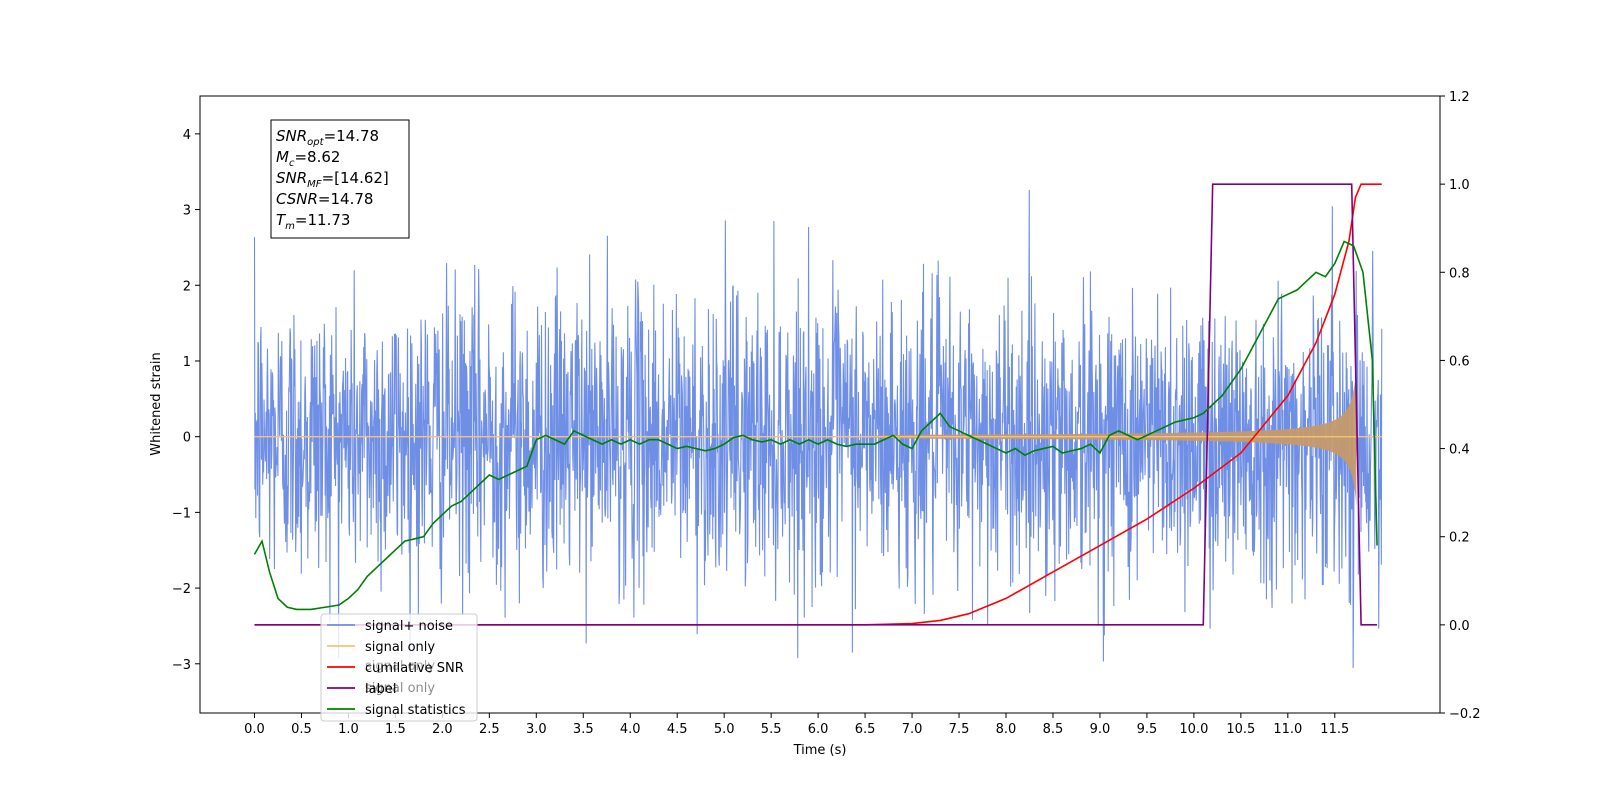 This screenshot has width=1600, height=800. I want to click on x-tick-label: 6.5, so click(865, 729).